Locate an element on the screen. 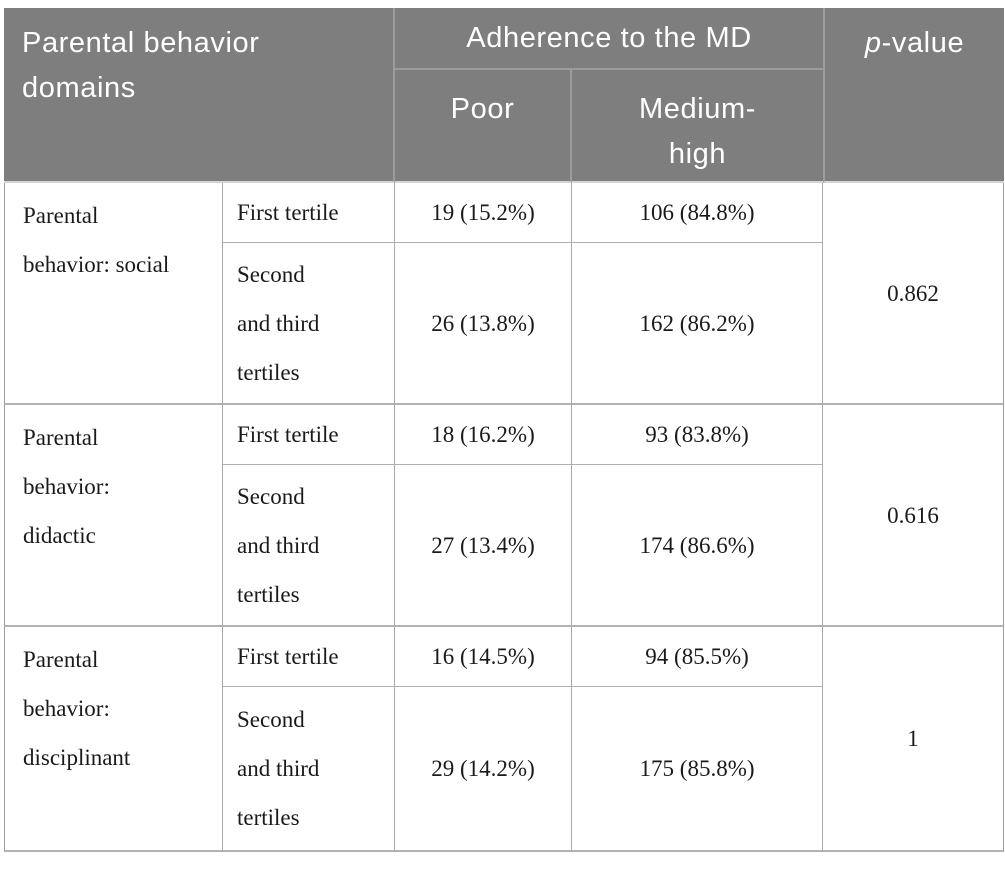 This screenshot has width=1005, height=870. medium-high-value-cell: 174 (86.6%) is located at coordinates (698, 546).